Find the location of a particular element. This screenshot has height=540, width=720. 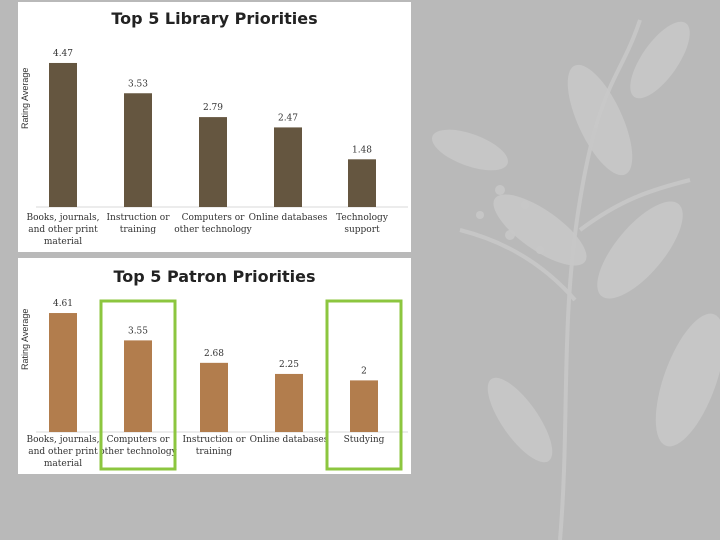

chart-title: Top 5 Library Priorities is located at coordinates (214, 18).